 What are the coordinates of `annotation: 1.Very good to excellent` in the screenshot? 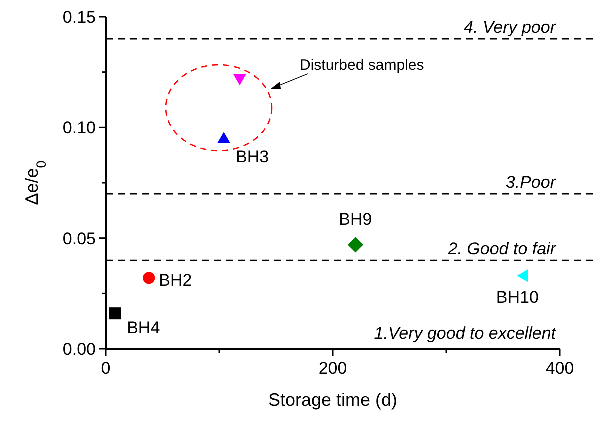 It's located at (466, 333).